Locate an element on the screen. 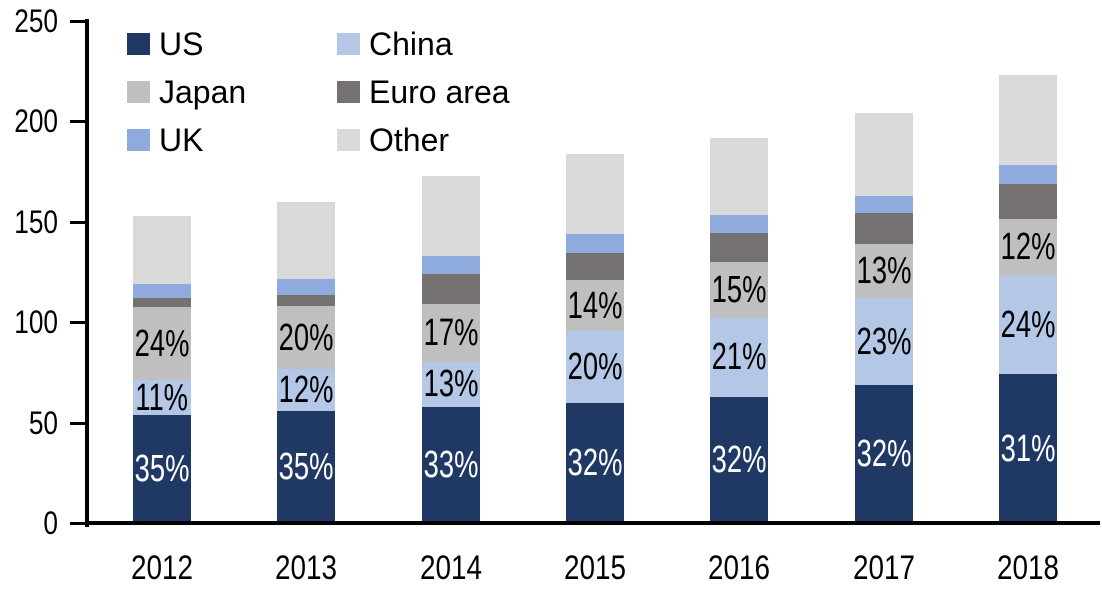  bar-2018: 31% 24% 12% is located at coordinates (1027, 299).